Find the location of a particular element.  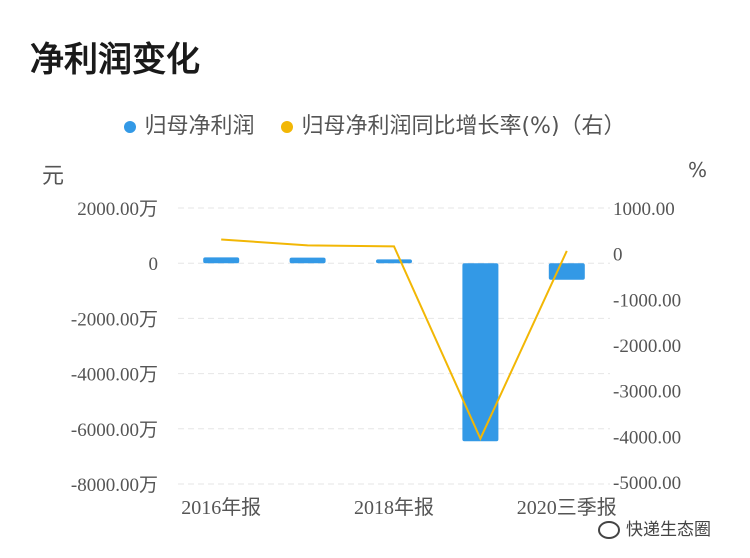

legend-label-net-profit: 归母净利润 is located at coordinates (199, 126).